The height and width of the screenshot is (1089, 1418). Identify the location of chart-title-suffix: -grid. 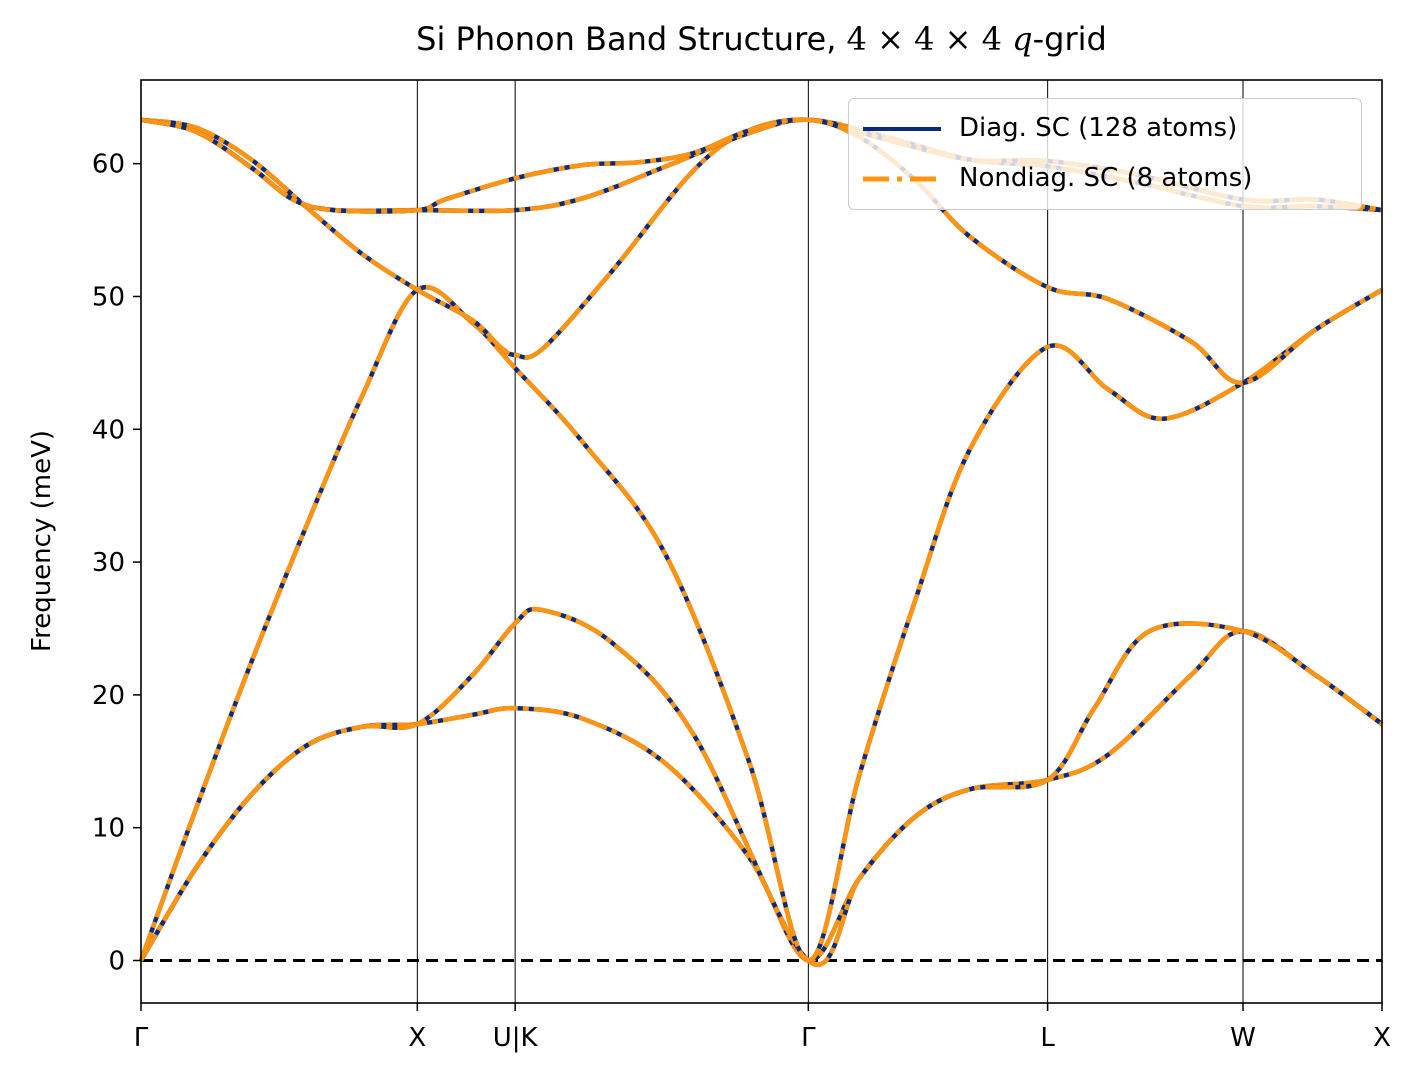
(1069, 39).